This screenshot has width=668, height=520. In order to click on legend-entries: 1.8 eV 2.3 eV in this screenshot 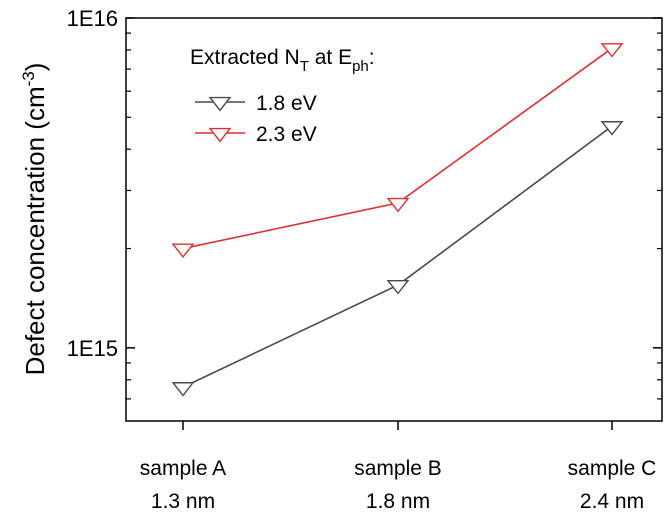, I will do `click(256, 119)`.